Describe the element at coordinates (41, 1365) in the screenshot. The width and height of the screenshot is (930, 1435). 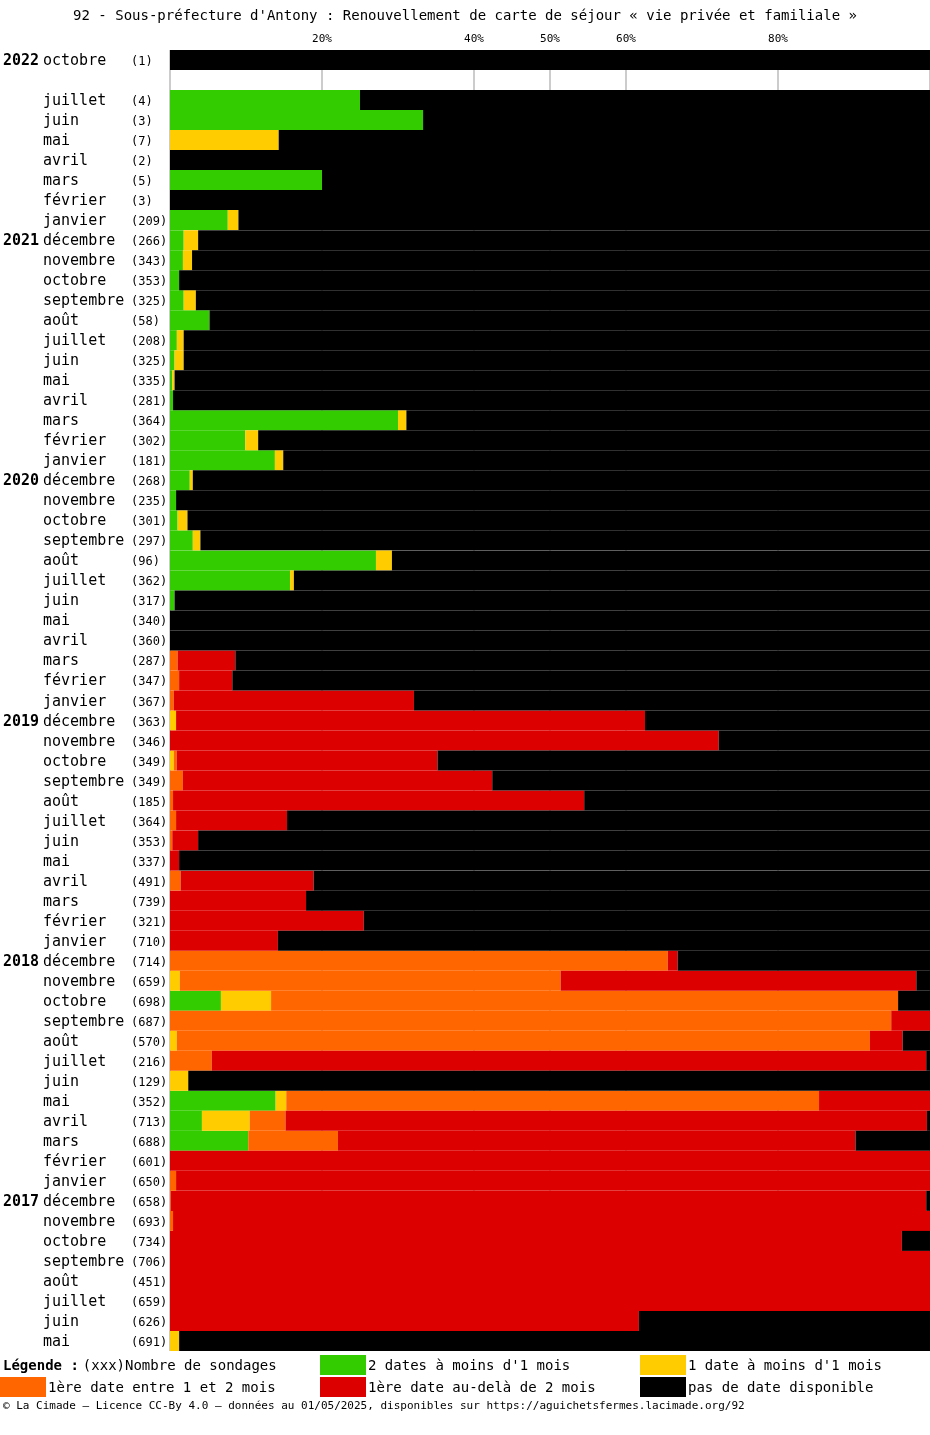
I see `legend-title: Légende :` at that location.